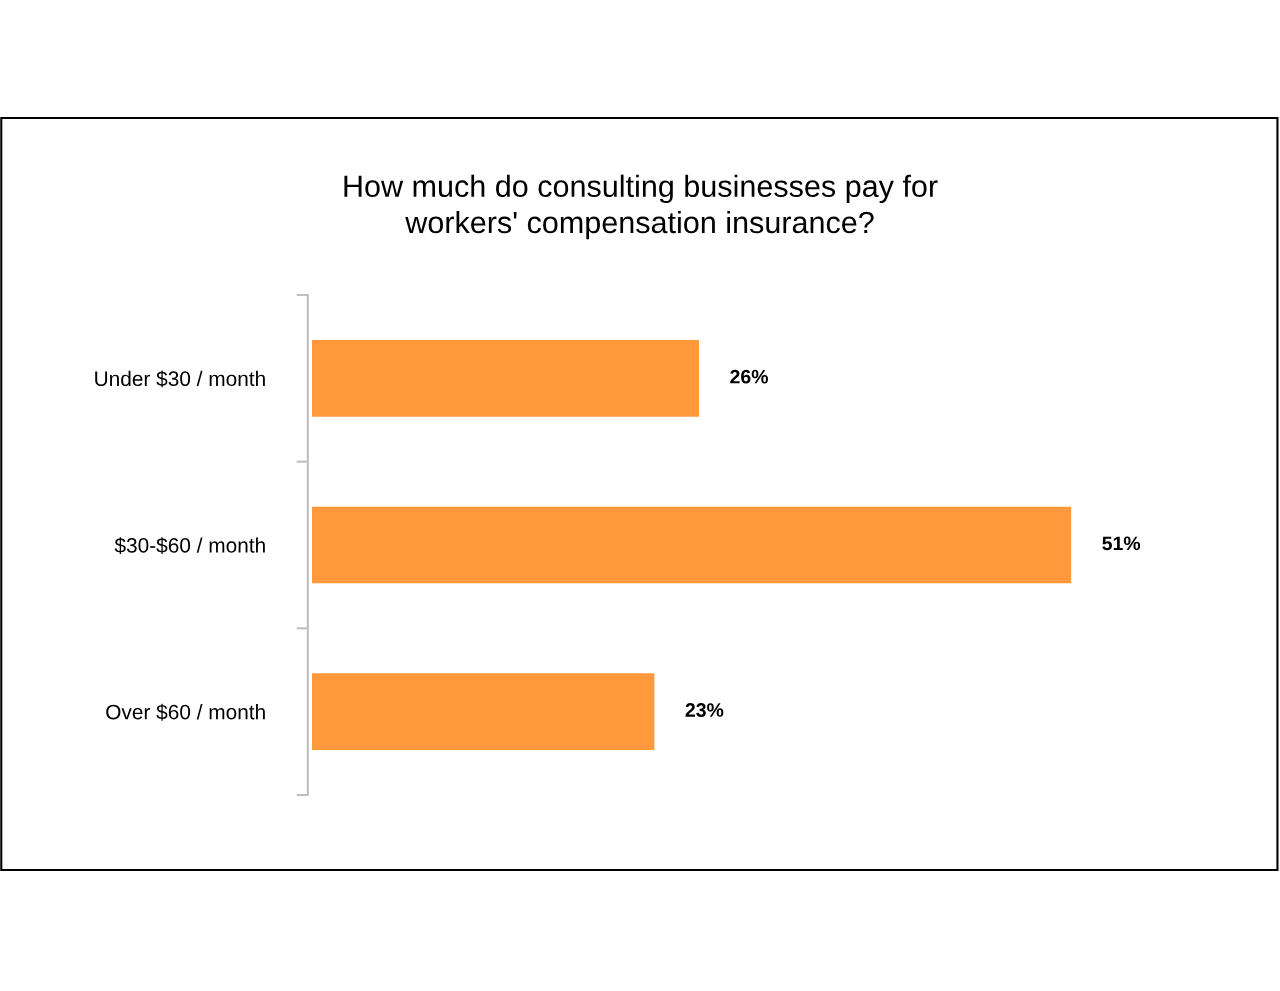 The width and height of the screenshot is (1280, 991). I want to click on y-tick-label: $30-$60 / month, so click(189, 545).